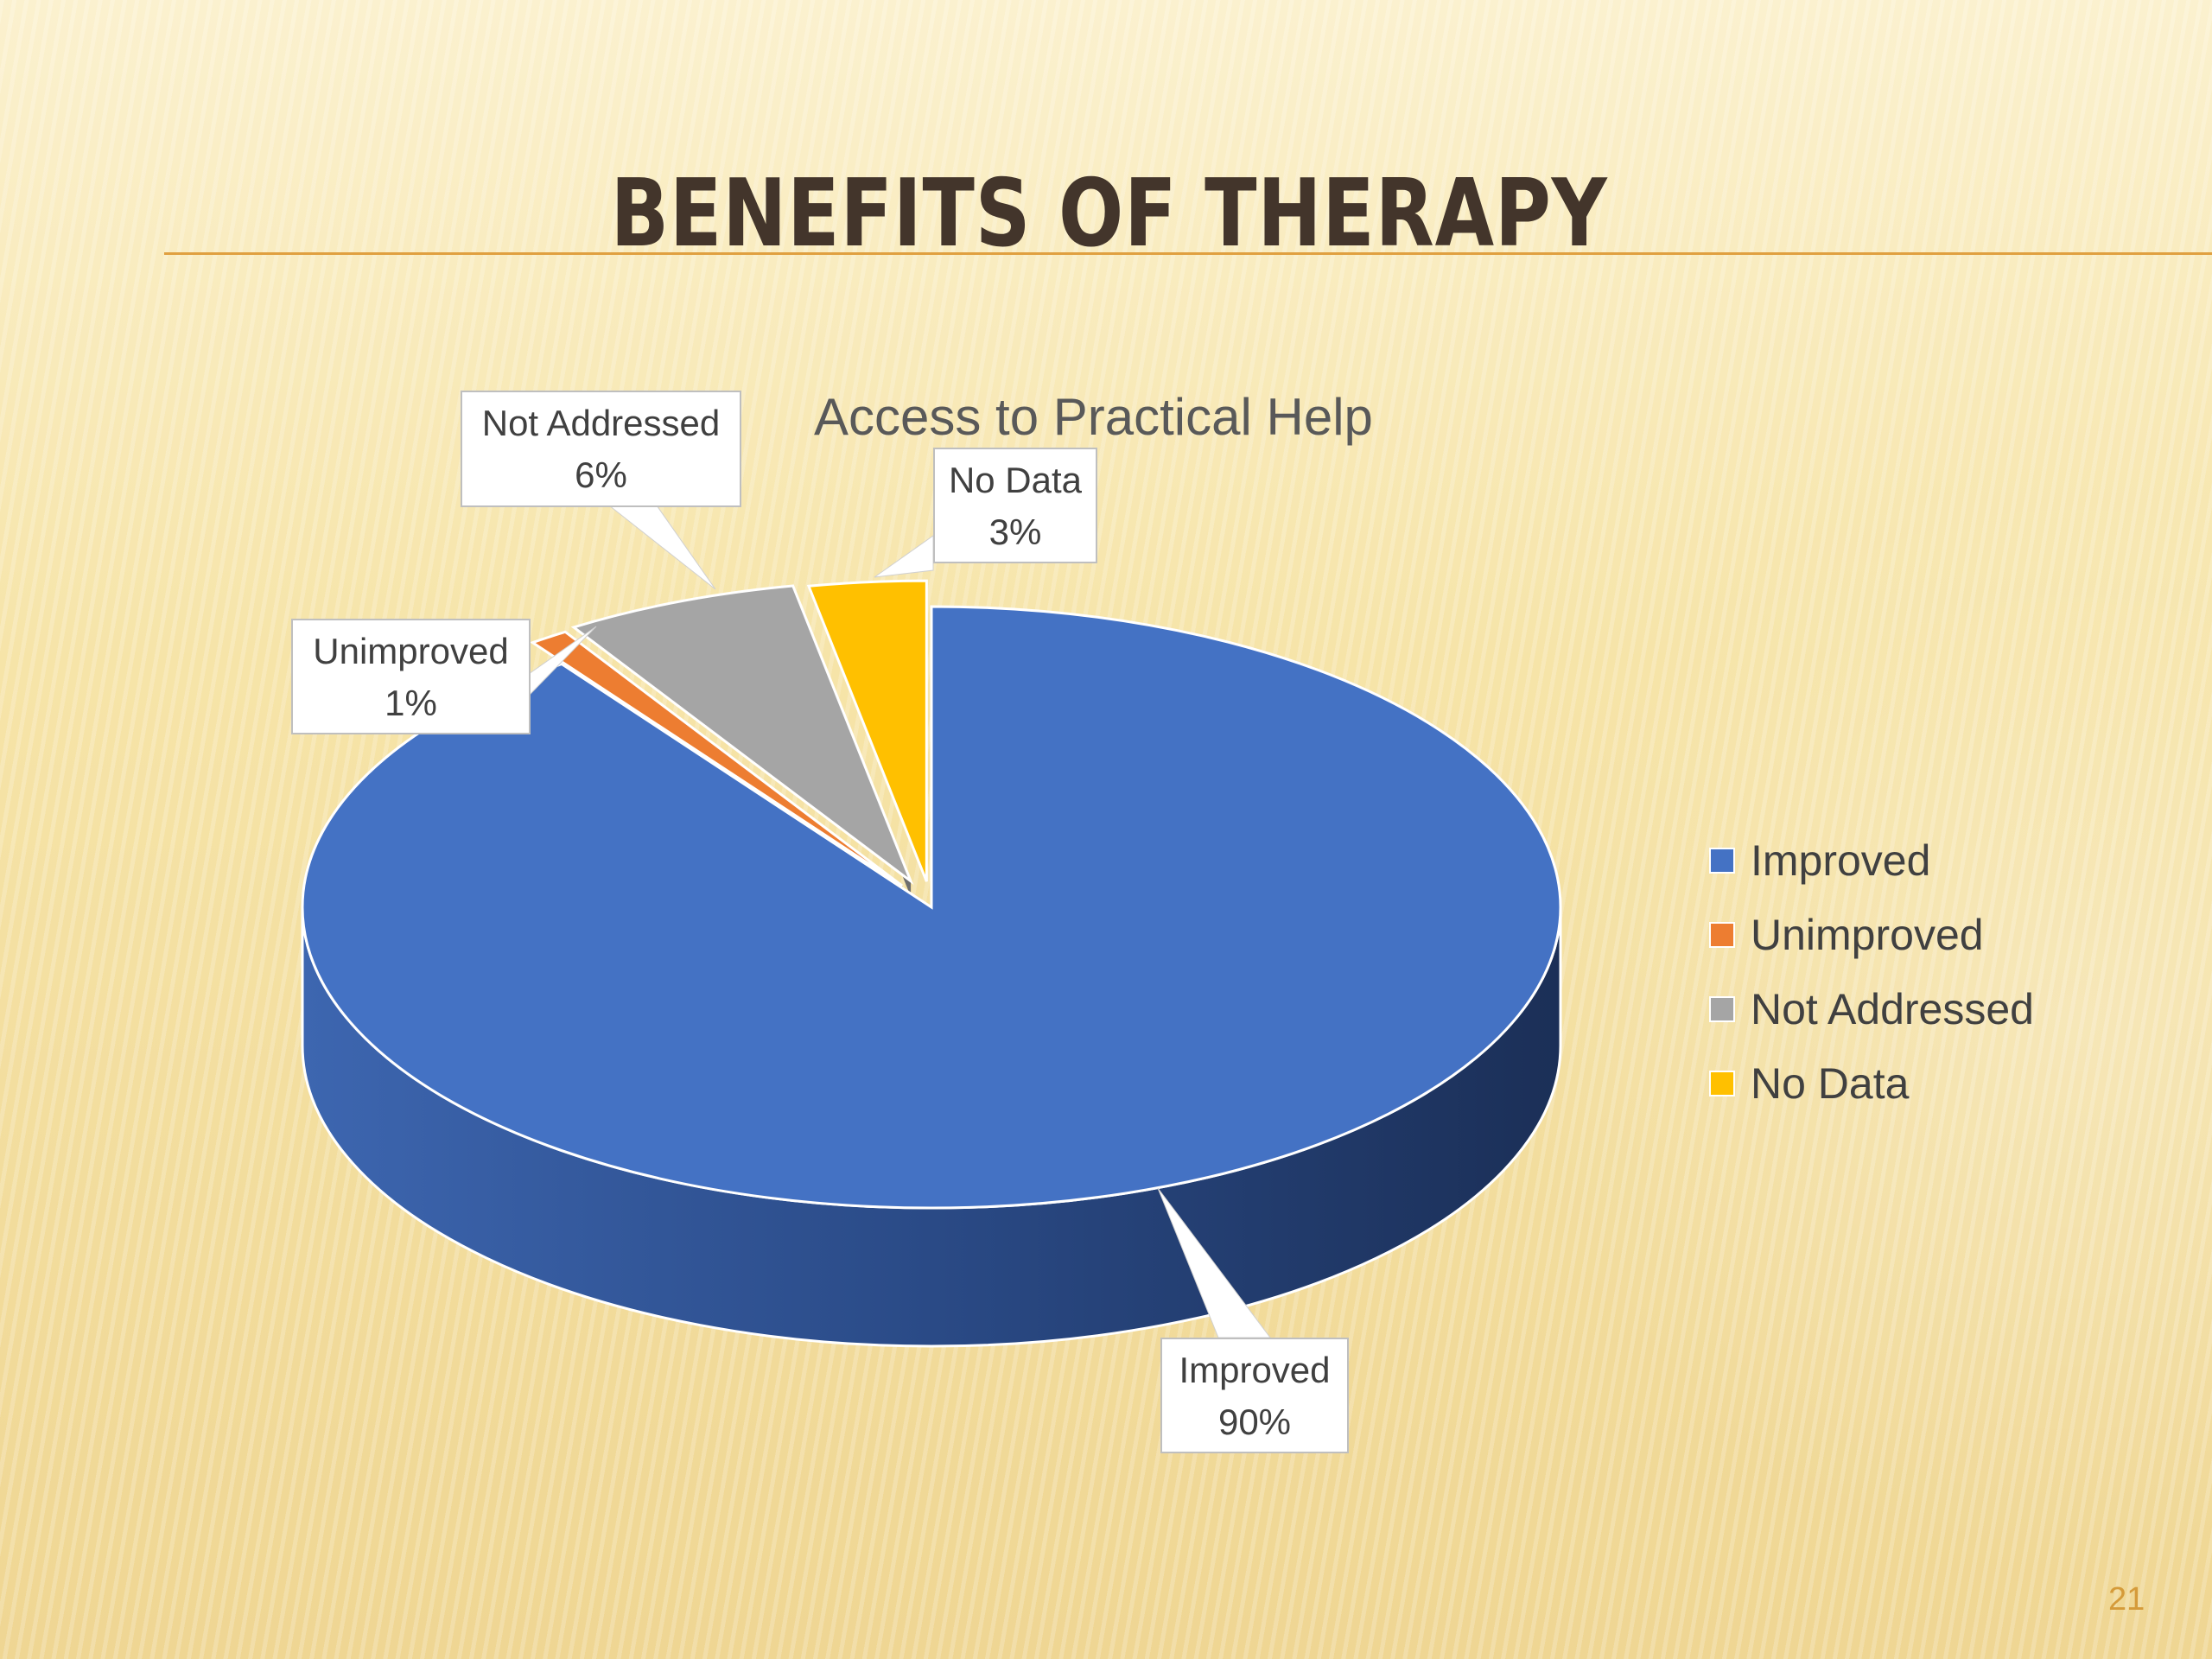  I want to click on data-label-value: 6%, so click(601, 475).